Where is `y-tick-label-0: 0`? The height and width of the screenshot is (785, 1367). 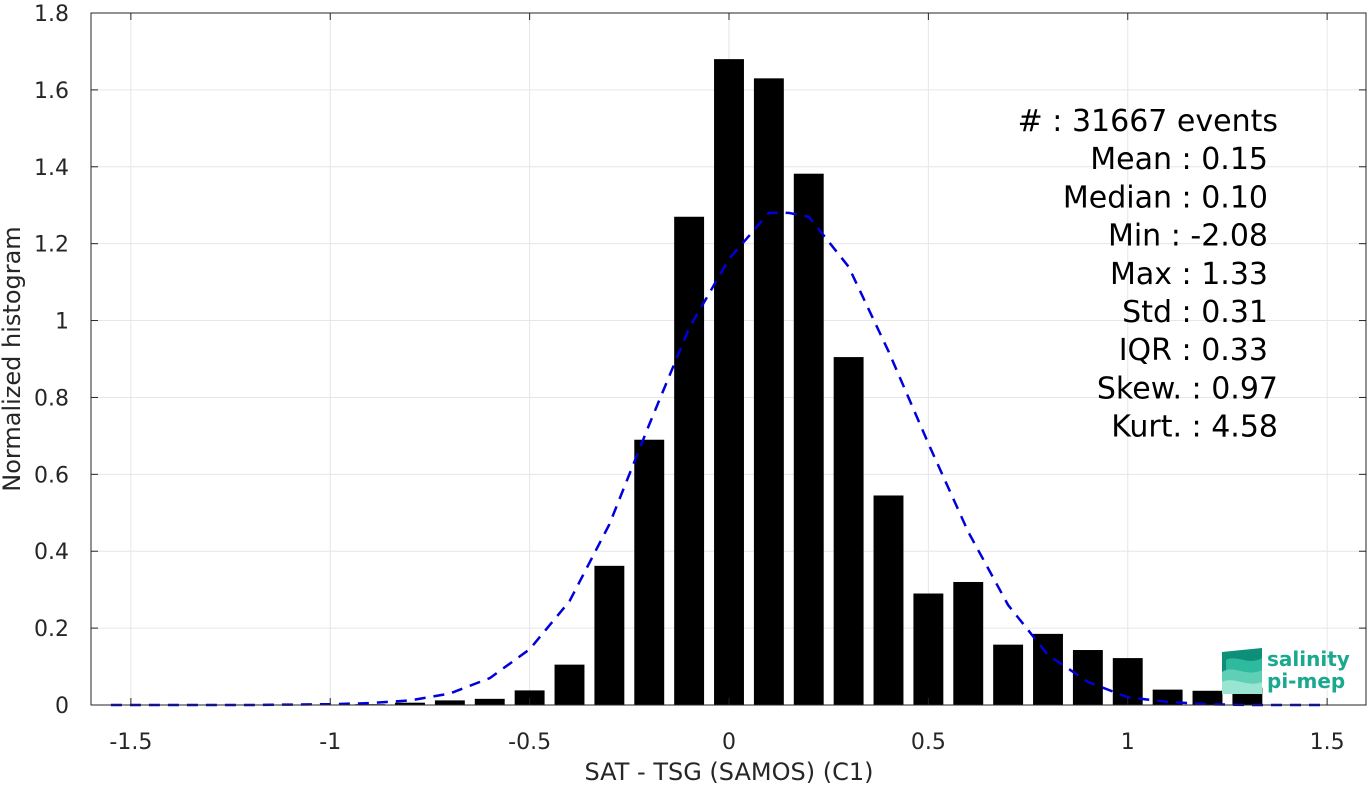
y-tick-label-0: 0 is located at coordinates (62, 706).